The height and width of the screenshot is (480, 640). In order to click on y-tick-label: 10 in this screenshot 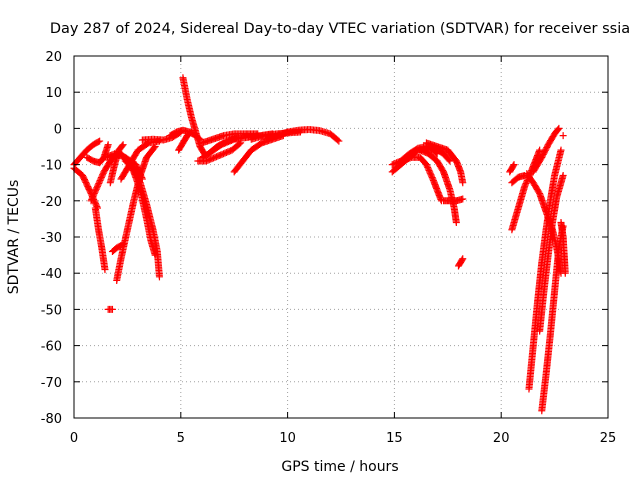, I will do `click(53, 93)`.